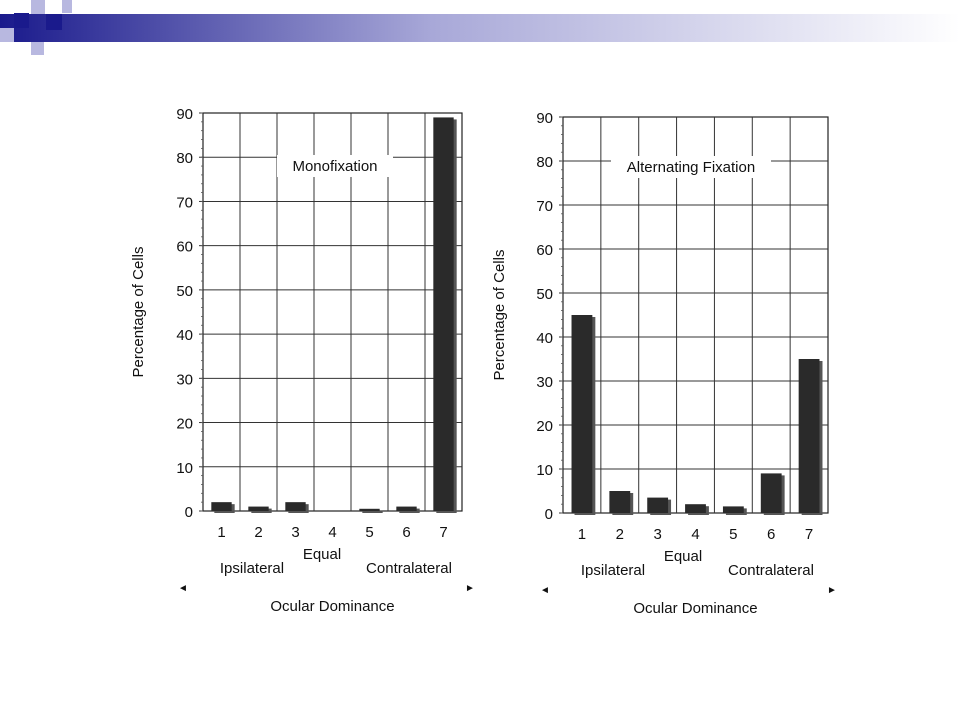 The height and width of the screenshot is (720, 960). I want to click on chart0-group-label-ipsilateral: Ipsilateral, so click(252, 568).